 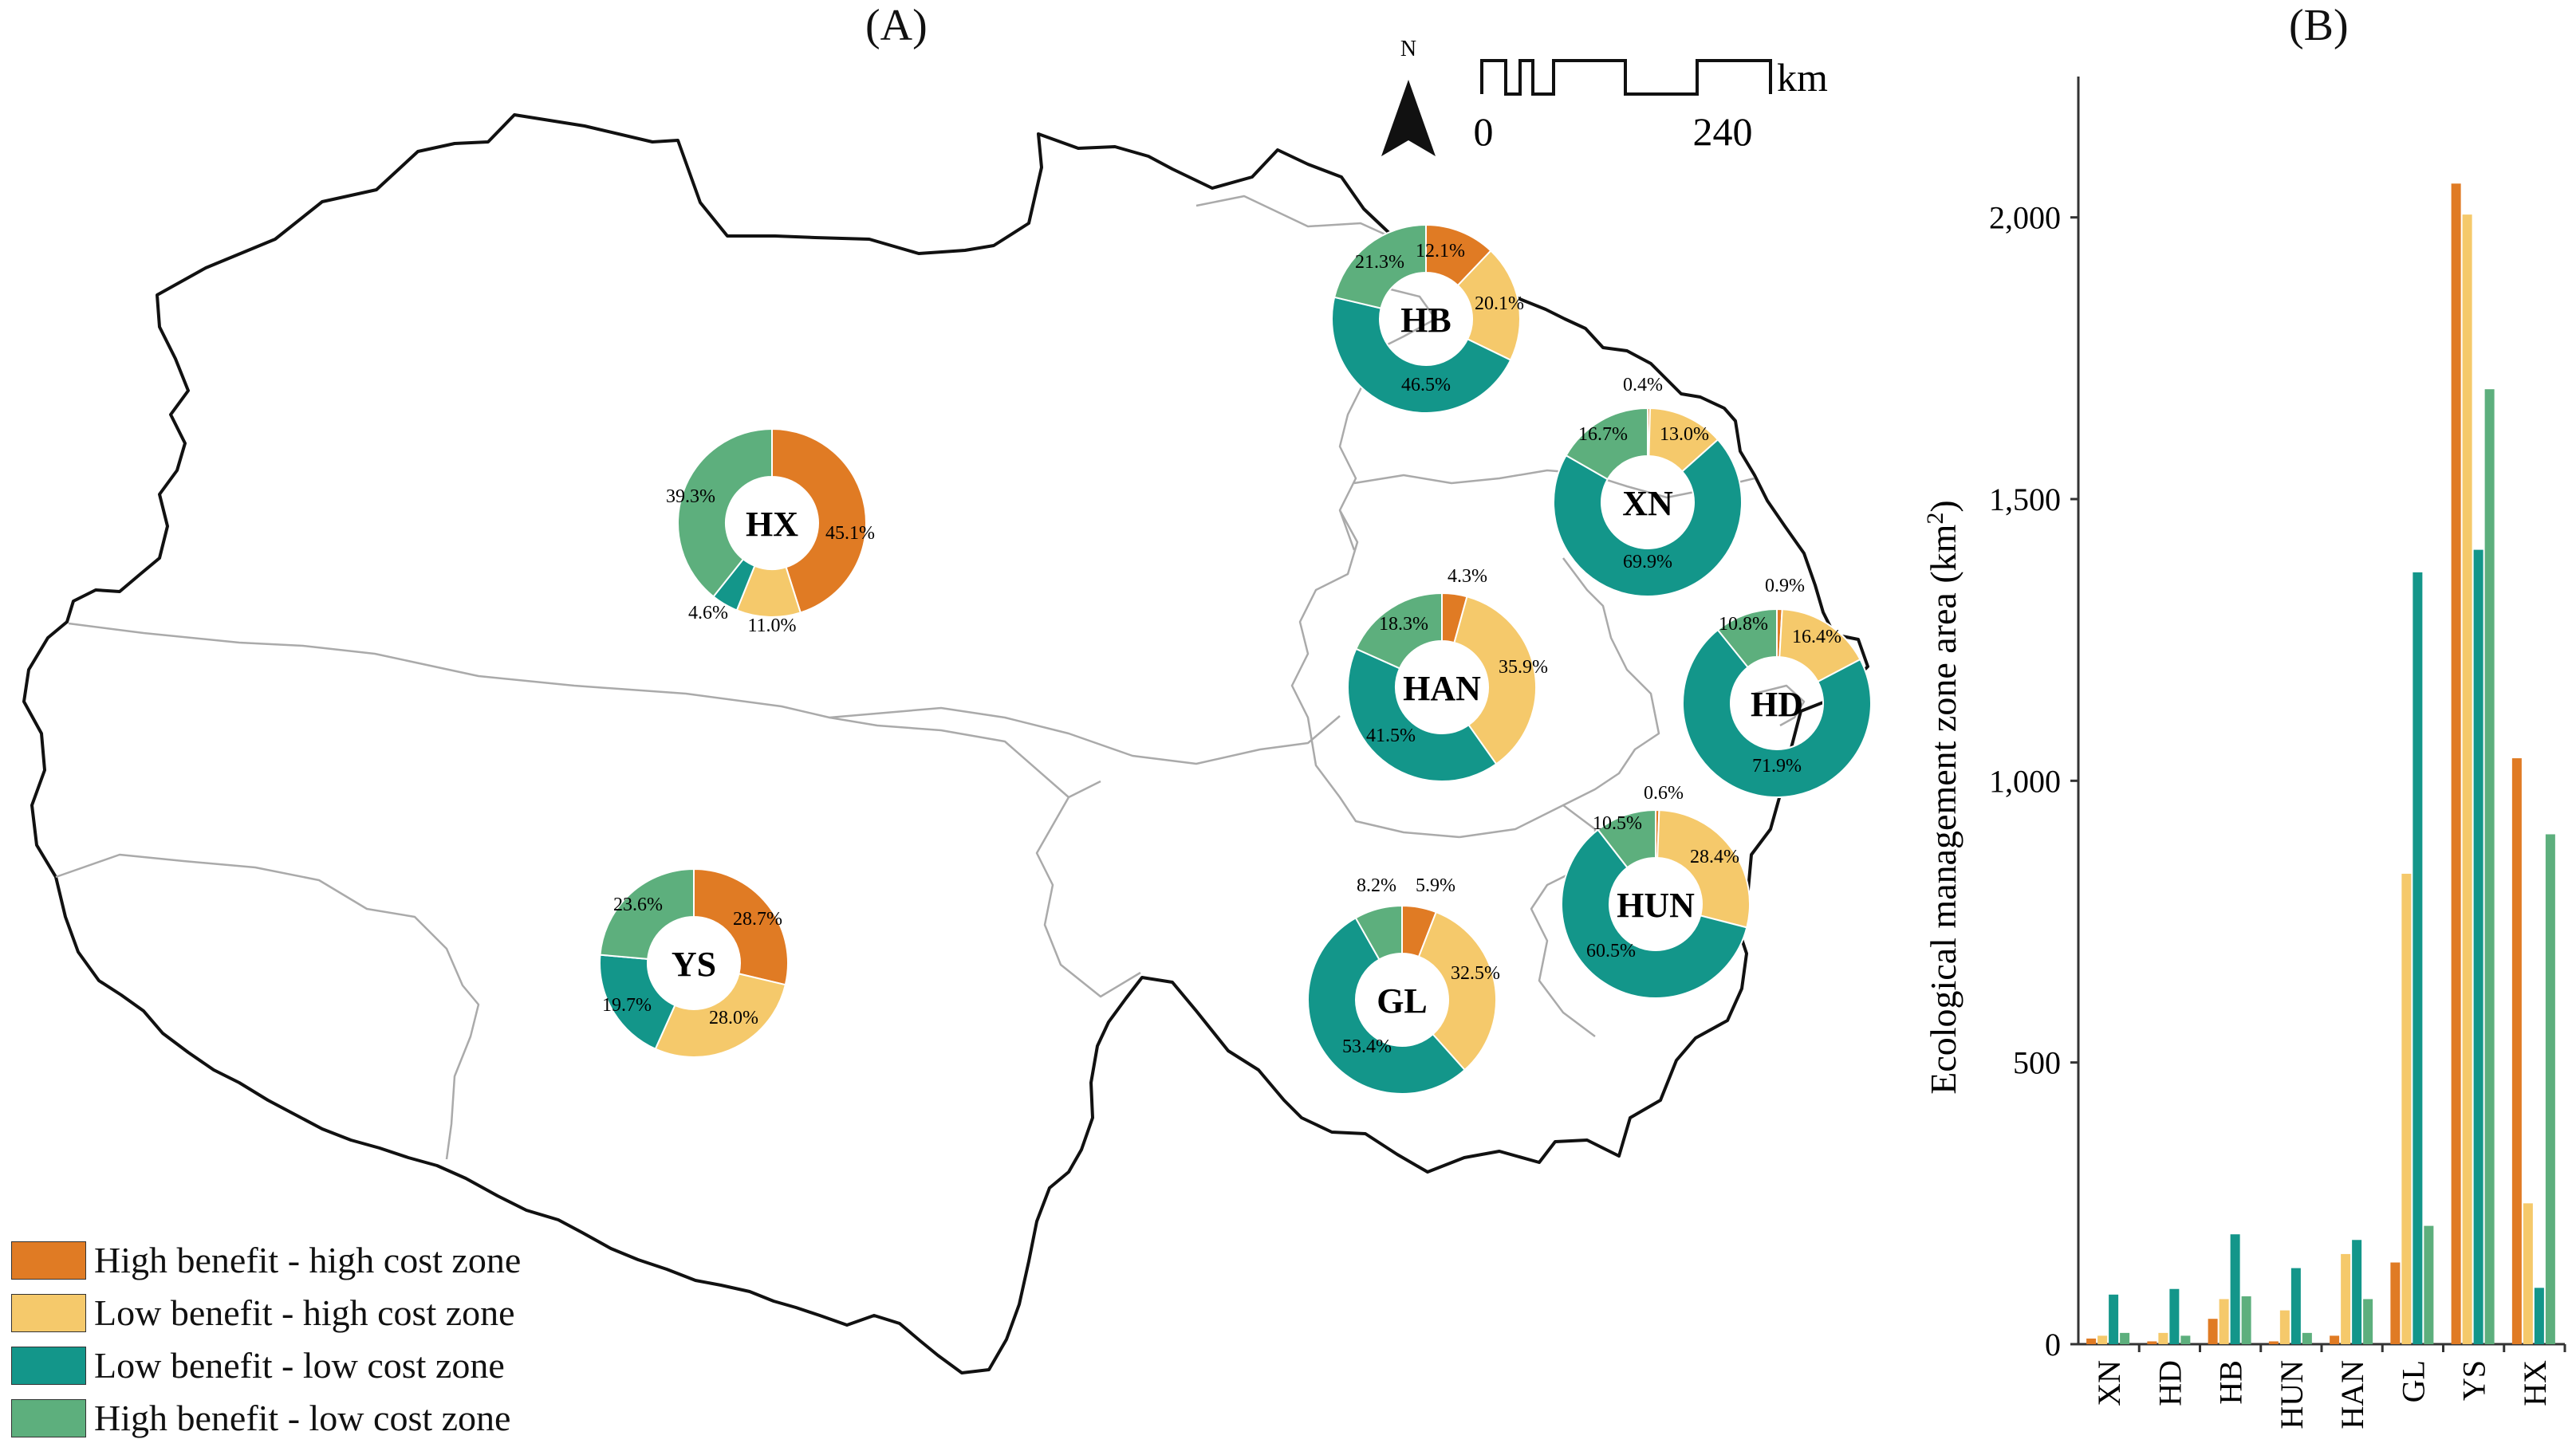 I want to click on donut-percent-label: 39.3%, so click(x=690, y=496).